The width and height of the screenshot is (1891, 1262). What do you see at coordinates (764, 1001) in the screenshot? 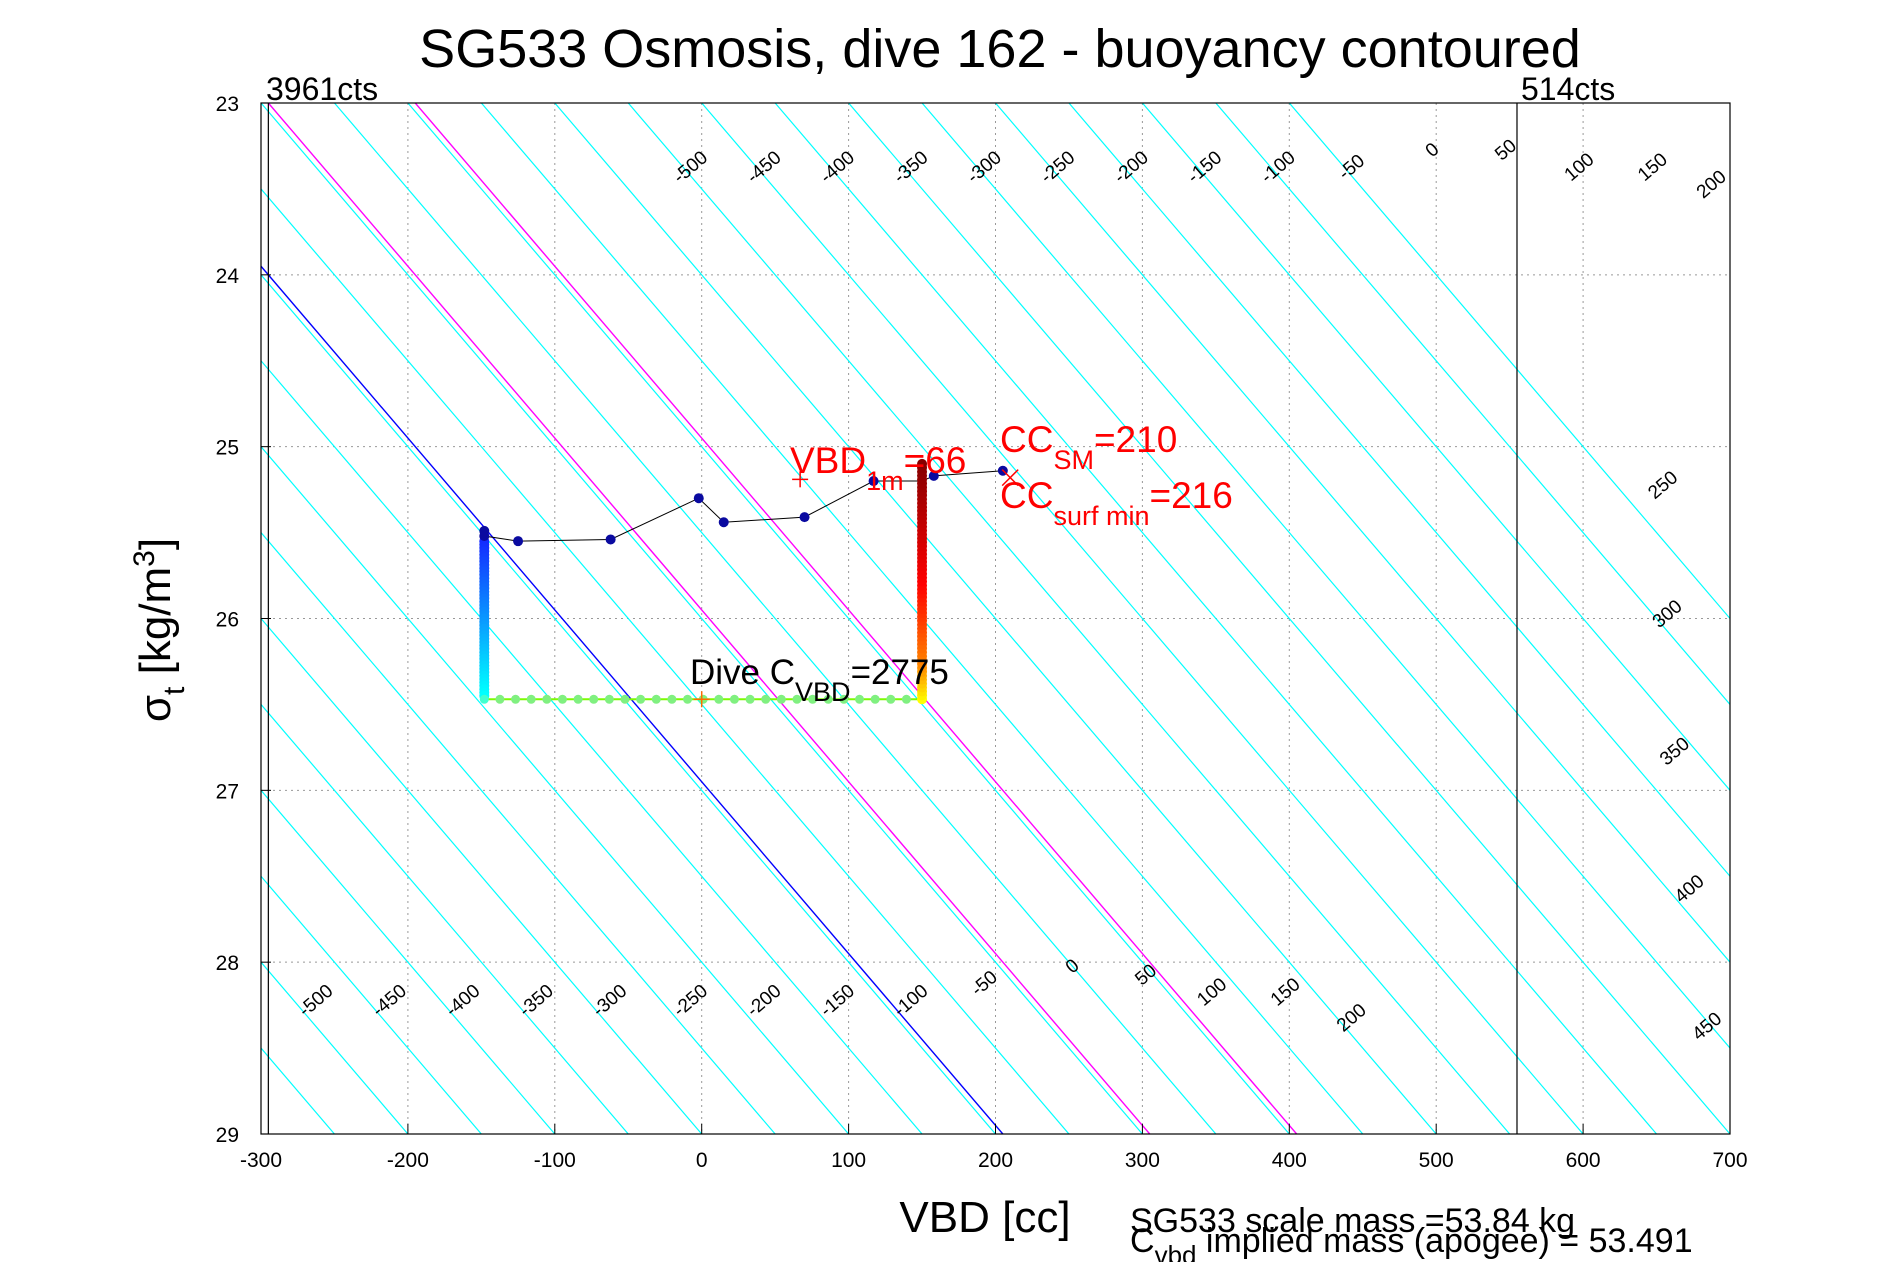
I see `contour-level-label: -200` at bounding box center [764, 1001].